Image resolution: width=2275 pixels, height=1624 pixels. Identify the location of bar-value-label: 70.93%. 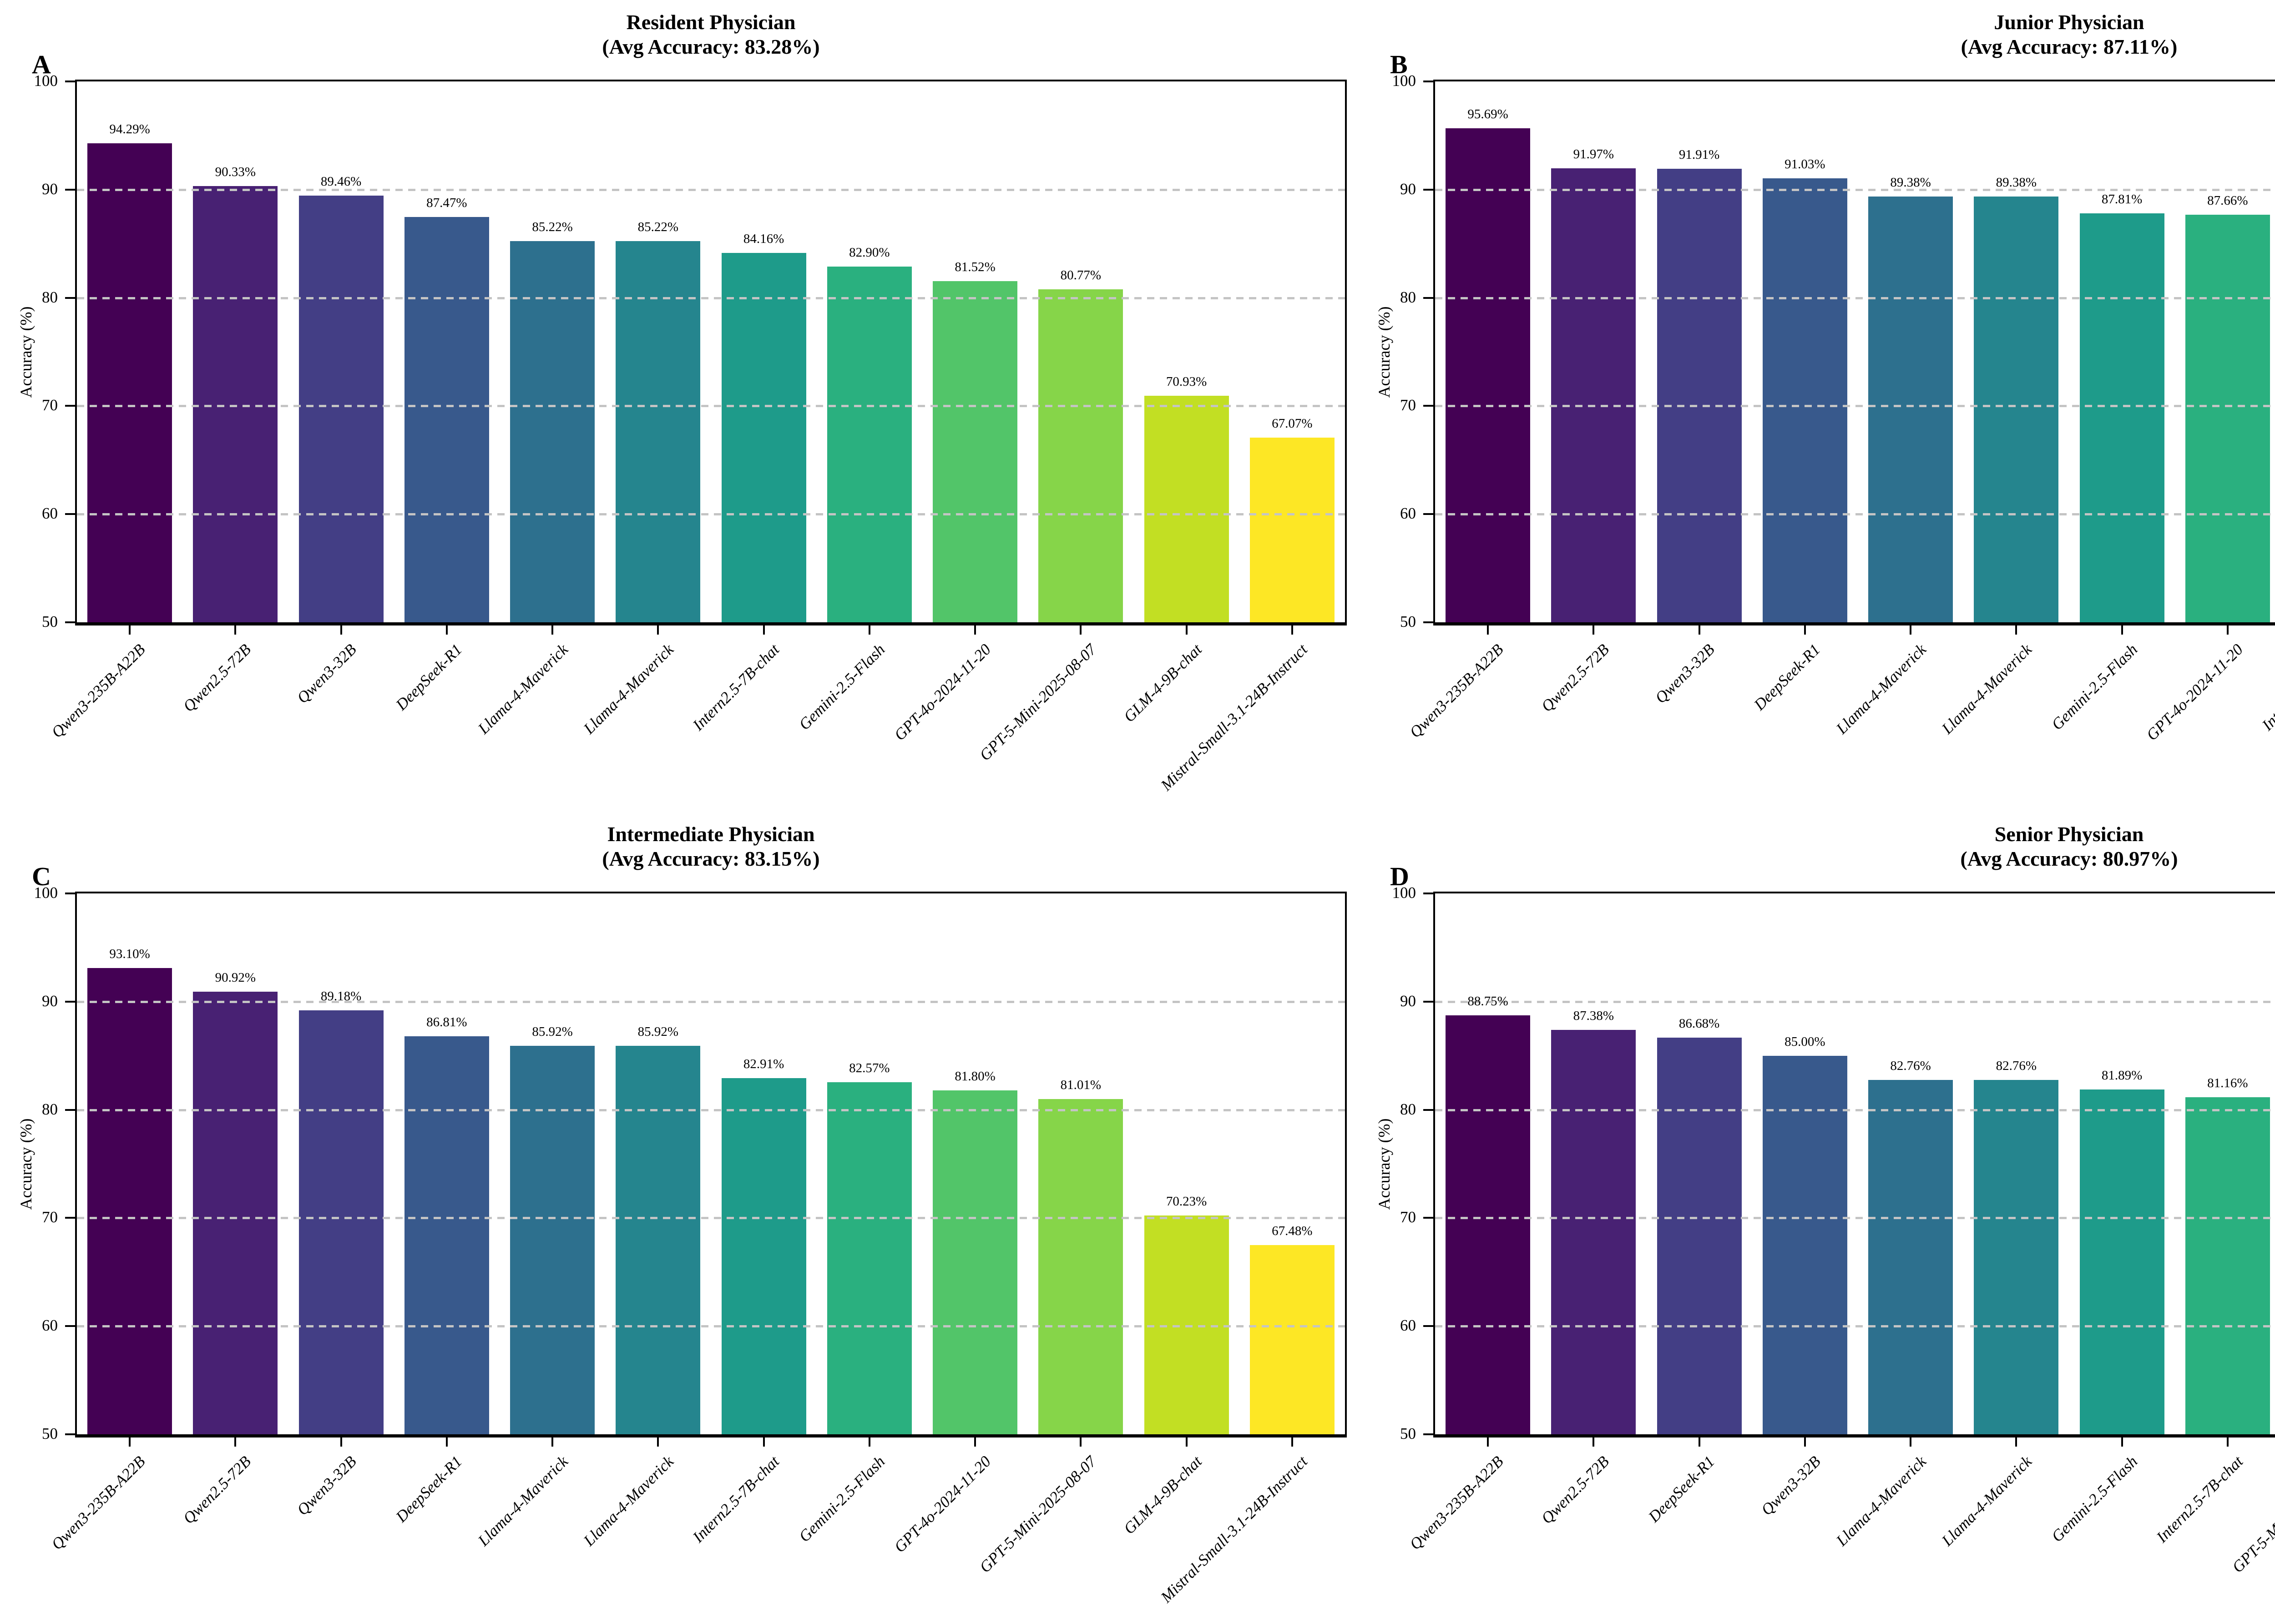
(1187, 381).